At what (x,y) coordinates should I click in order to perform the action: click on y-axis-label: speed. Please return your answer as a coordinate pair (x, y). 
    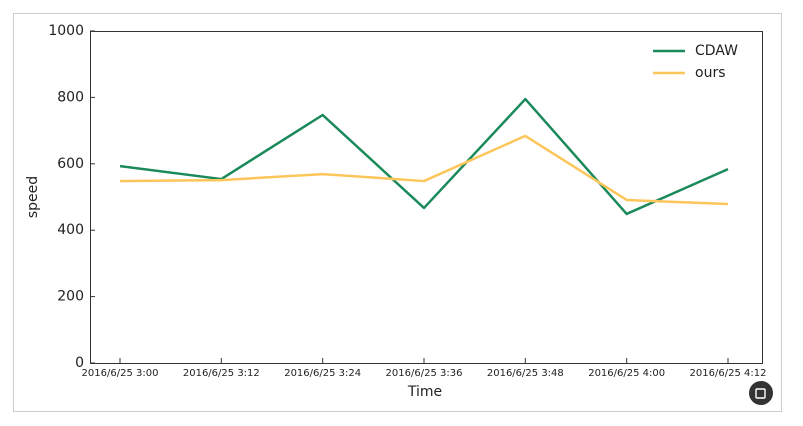
    Looking at the image, I should click on (33, 197).